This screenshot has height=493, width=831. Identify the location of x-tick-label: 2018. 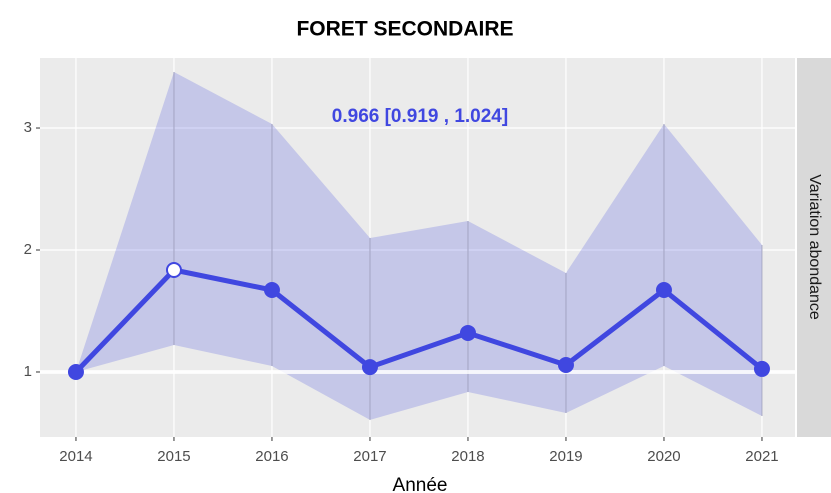
(467, 456).